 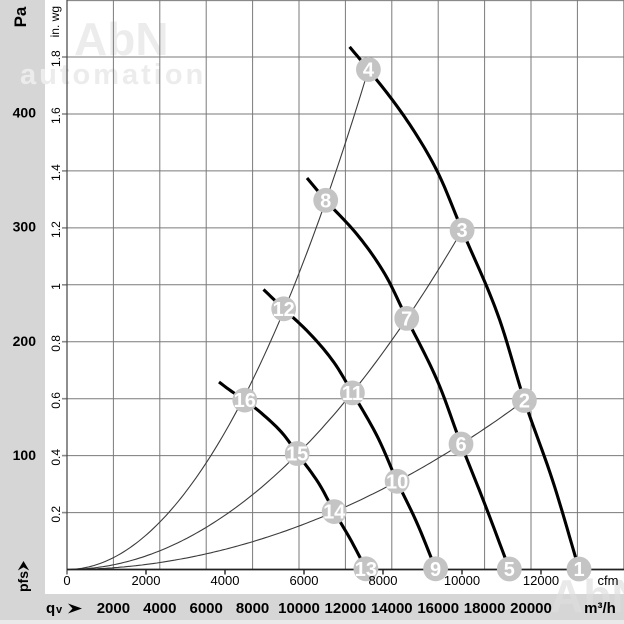 I want to click on svg-text: 11, so click(x=352, y=394).